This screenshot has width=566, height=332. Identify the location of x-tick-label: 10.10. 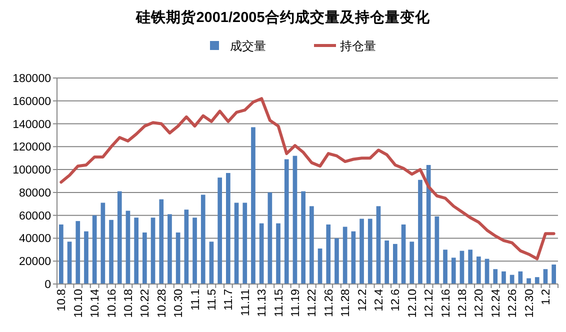
(78, 303).